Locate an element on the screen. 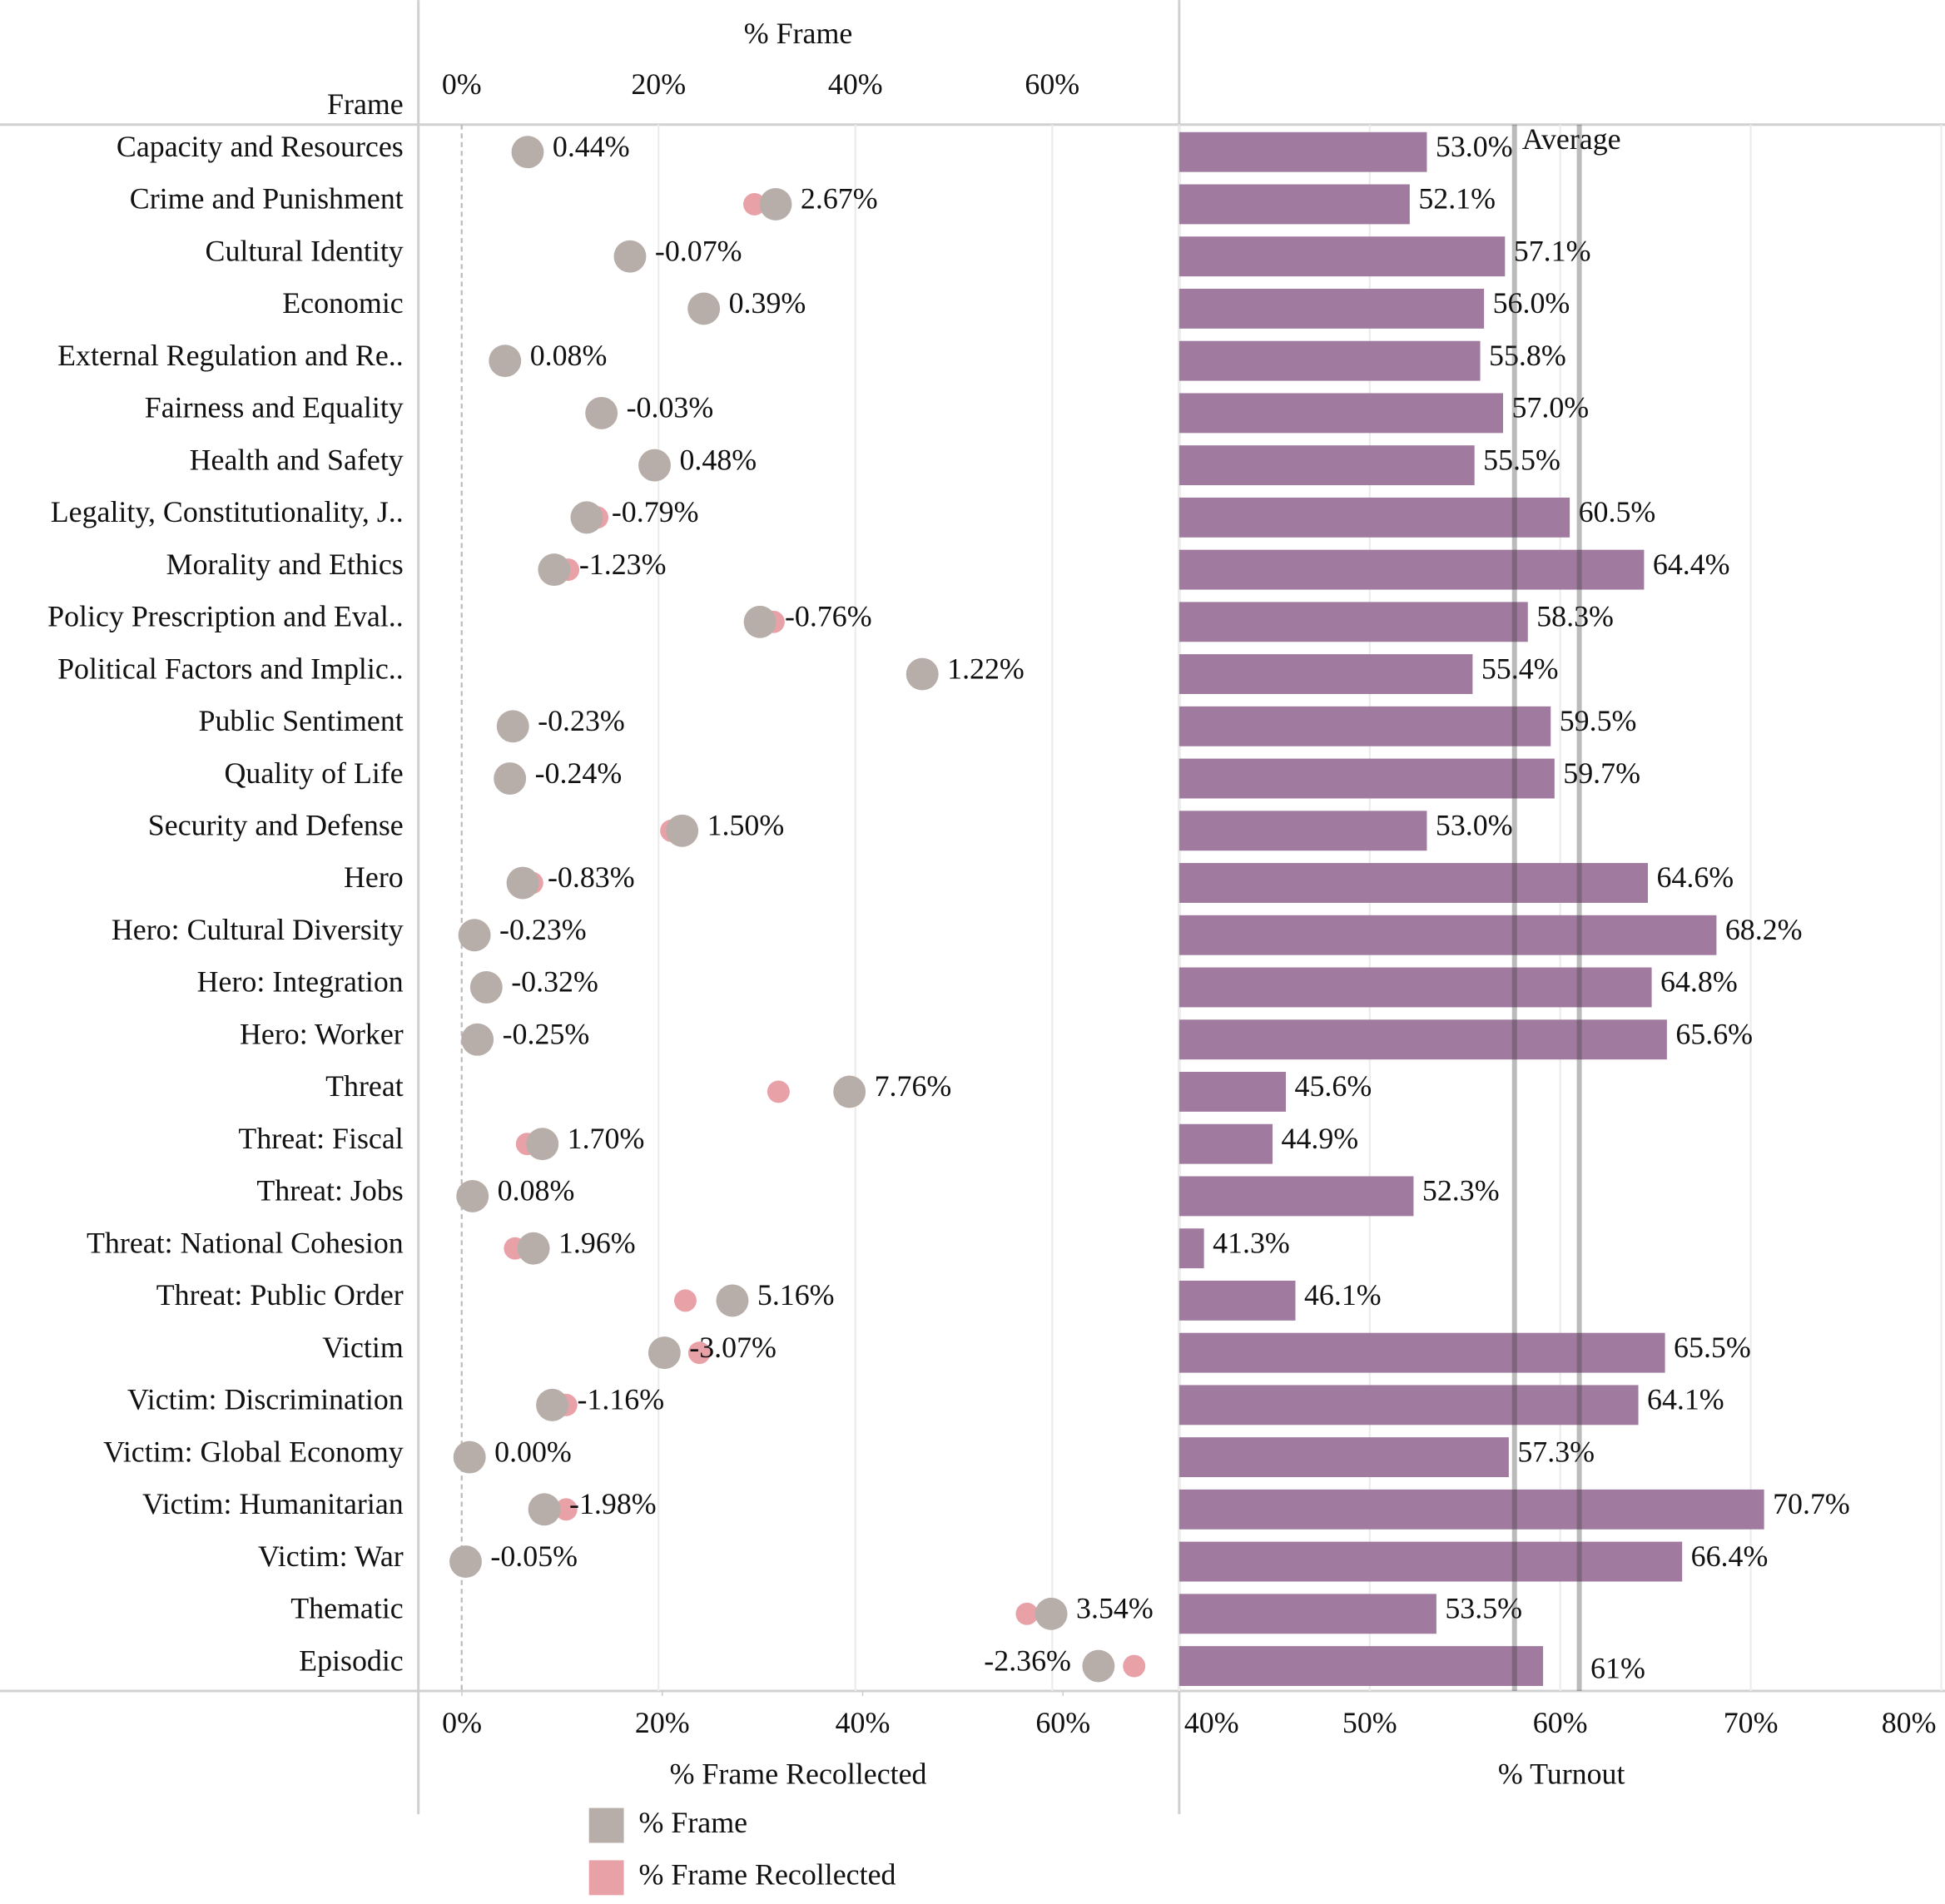  difference-label: -0.07% is located at coordinates (699, 250).